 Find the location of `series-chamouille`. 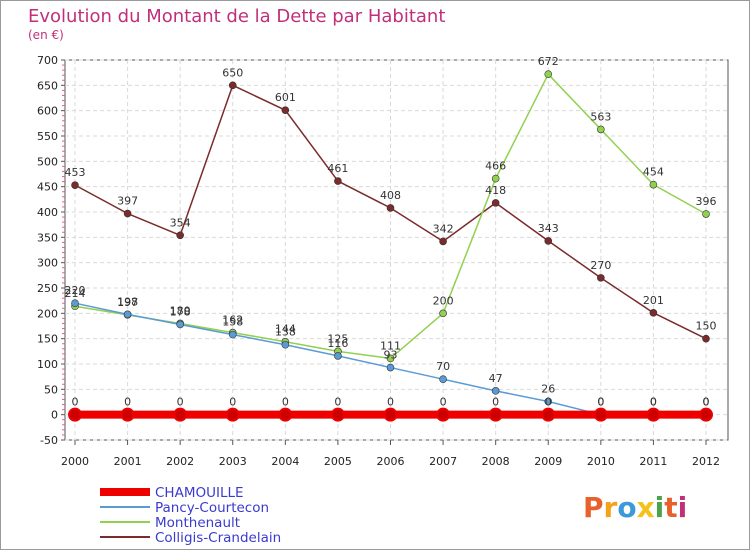

series-chamouille is located at coordinates (390, 414).